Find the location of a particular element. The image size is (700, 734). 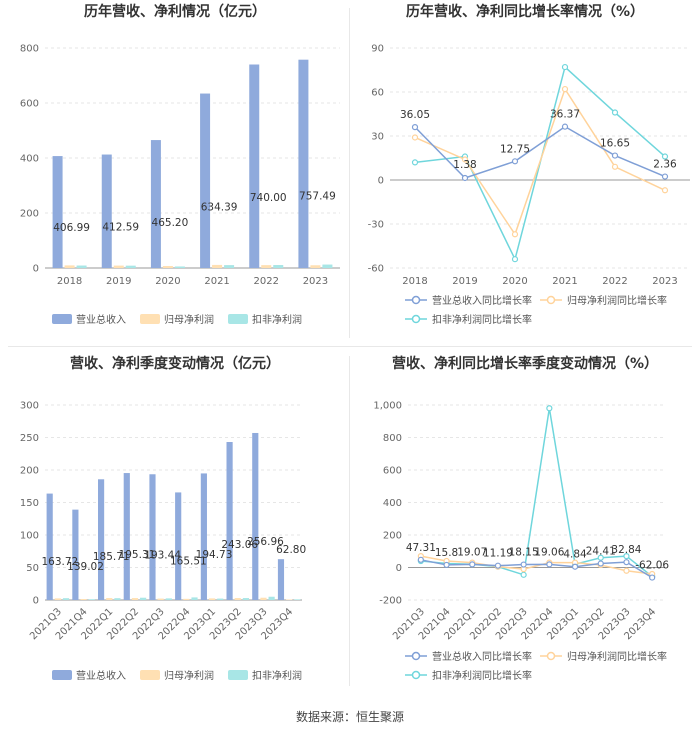

chart-title: 历年营收、净利同比增长率情况（%） is located at coordinates (525, 11).